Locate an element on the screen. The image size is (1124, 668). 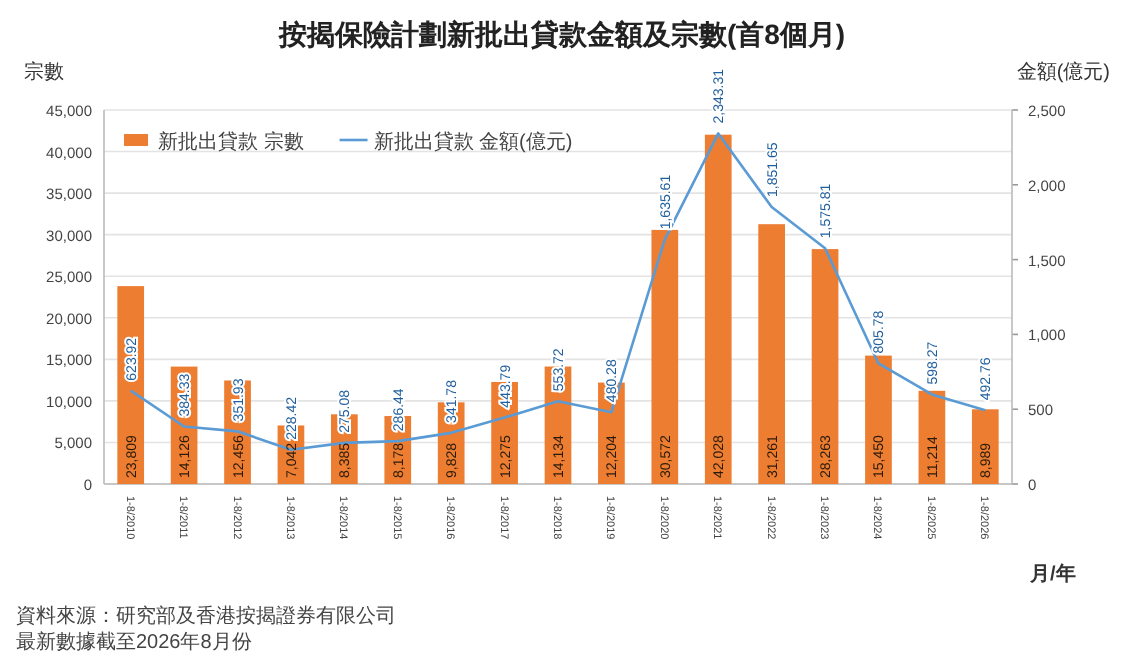
source-note: 資料來源：研究部及香港按揭證券有限公司 is located at coordinates (206, 616).